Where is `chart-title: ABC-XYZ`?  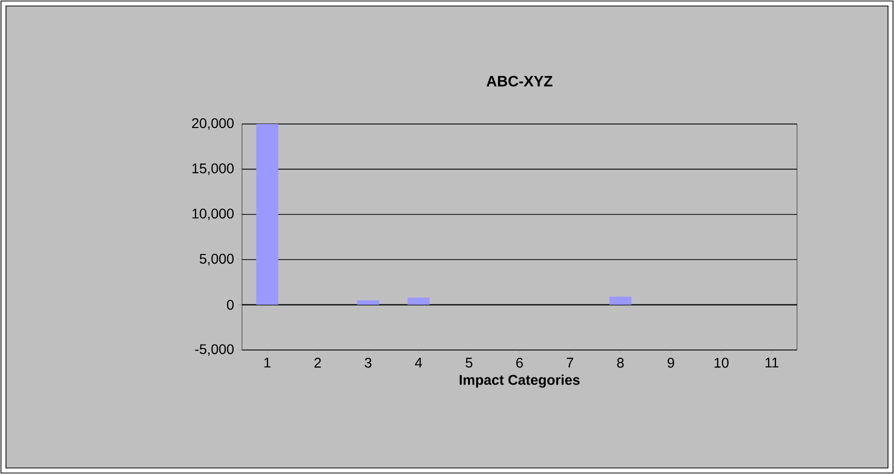 chart-title: ABC-XYZ is located at coordinates (519, 81).